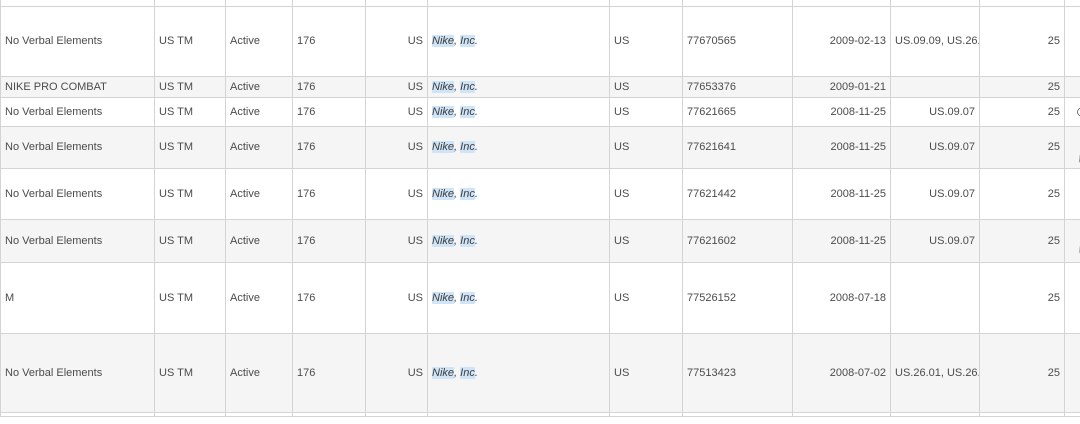 The image size is (1080, 424). I want to click on mid-top-sneaker-side-view-icon, so click(1074, 194).